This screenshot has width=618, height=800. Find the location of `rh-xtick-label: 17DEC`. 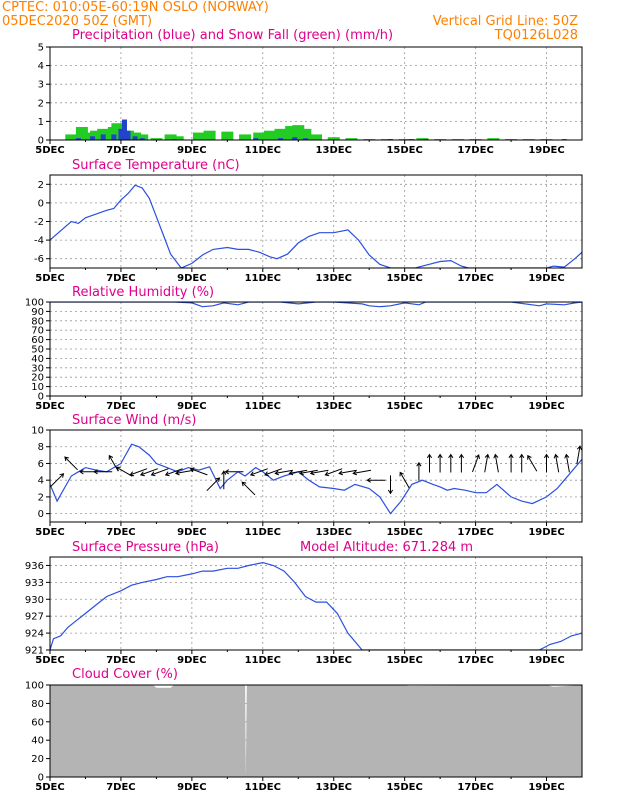

rh-xtick-label: 17DEC is located at coordinates (475, 406).